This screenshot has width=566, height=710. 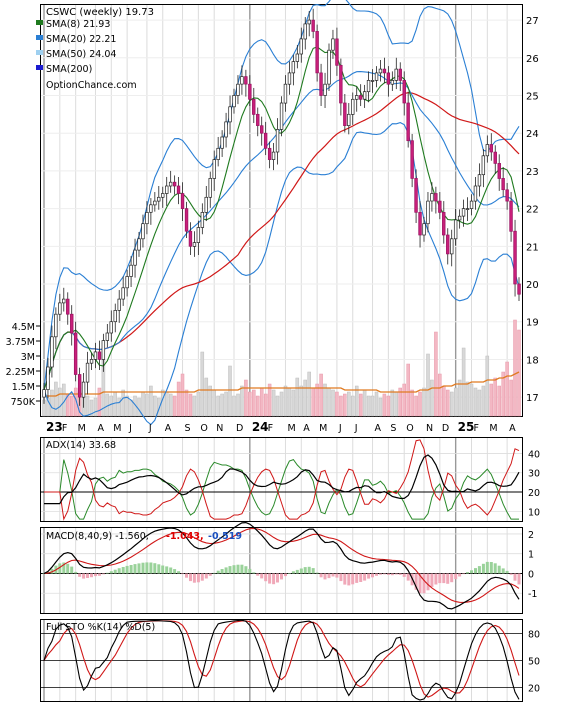 What do you see at coordinates (97, 536) in the screenshot?
I see `macd-label: MACD(8,40,9) -1.560,` at bounding box center [97, 536].